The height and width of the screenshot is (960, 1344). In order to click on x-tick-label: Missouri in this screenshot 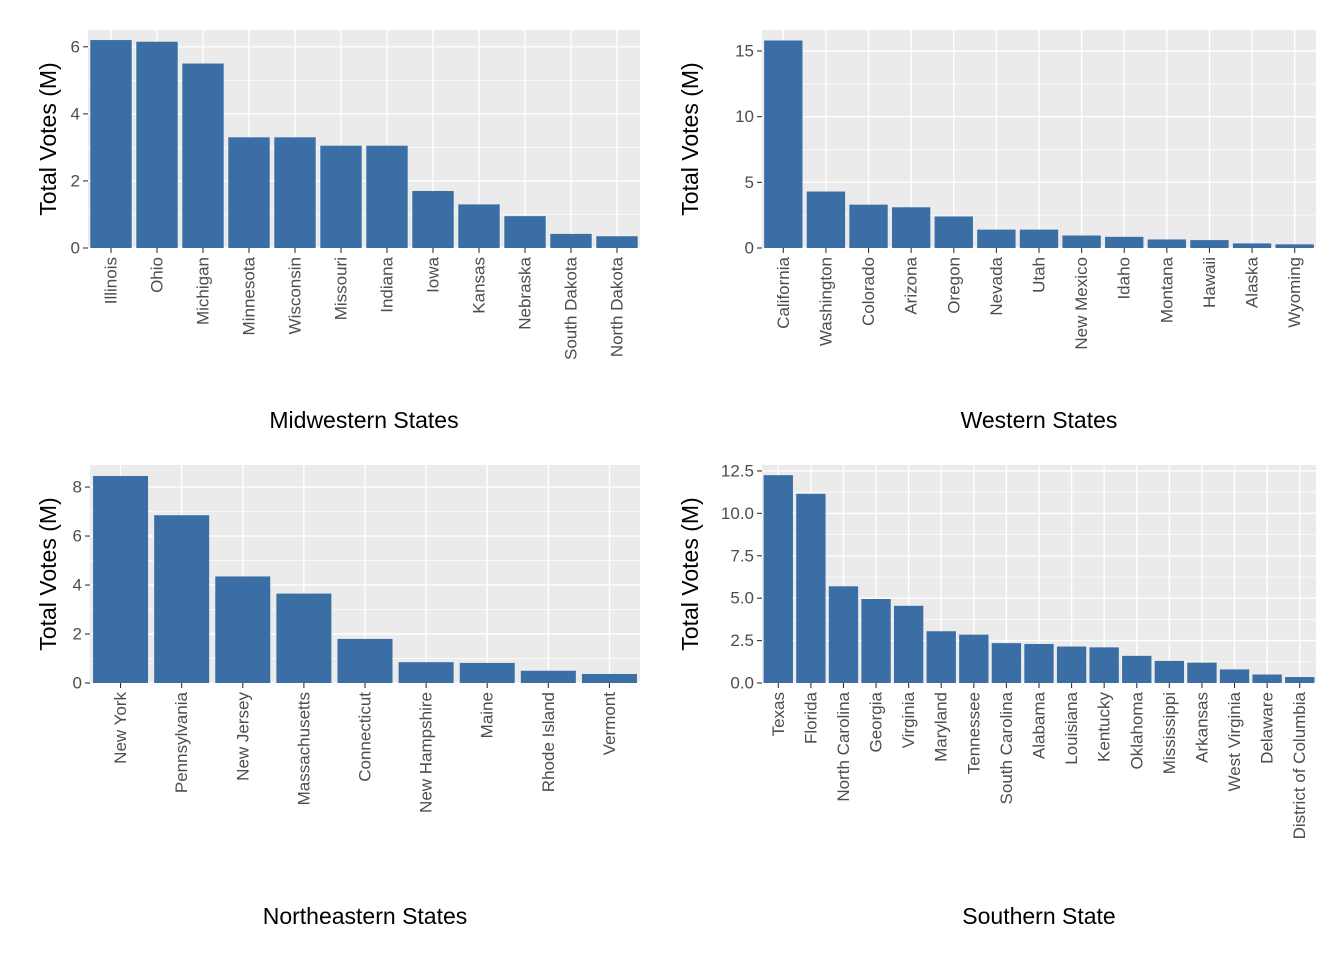, I will do `click(341, 288)`.